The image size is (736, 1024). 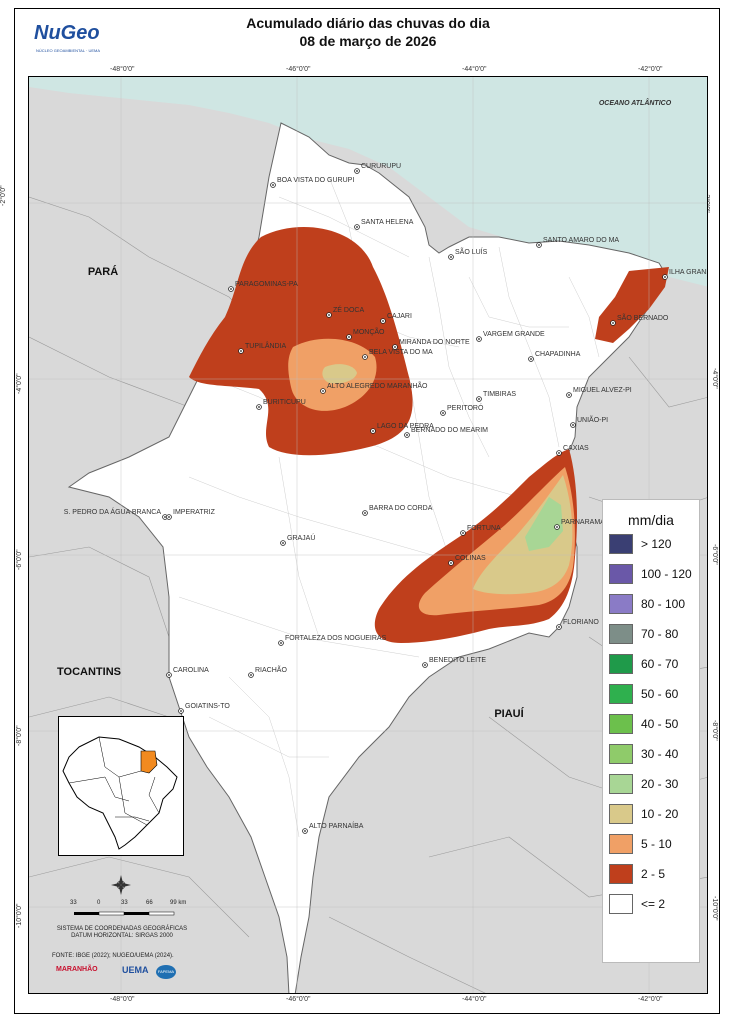 What do you see at coordinates (660, 814) in the screenshot?
I see `legend-label: 10 - 20` at bounding box center [660, 814].